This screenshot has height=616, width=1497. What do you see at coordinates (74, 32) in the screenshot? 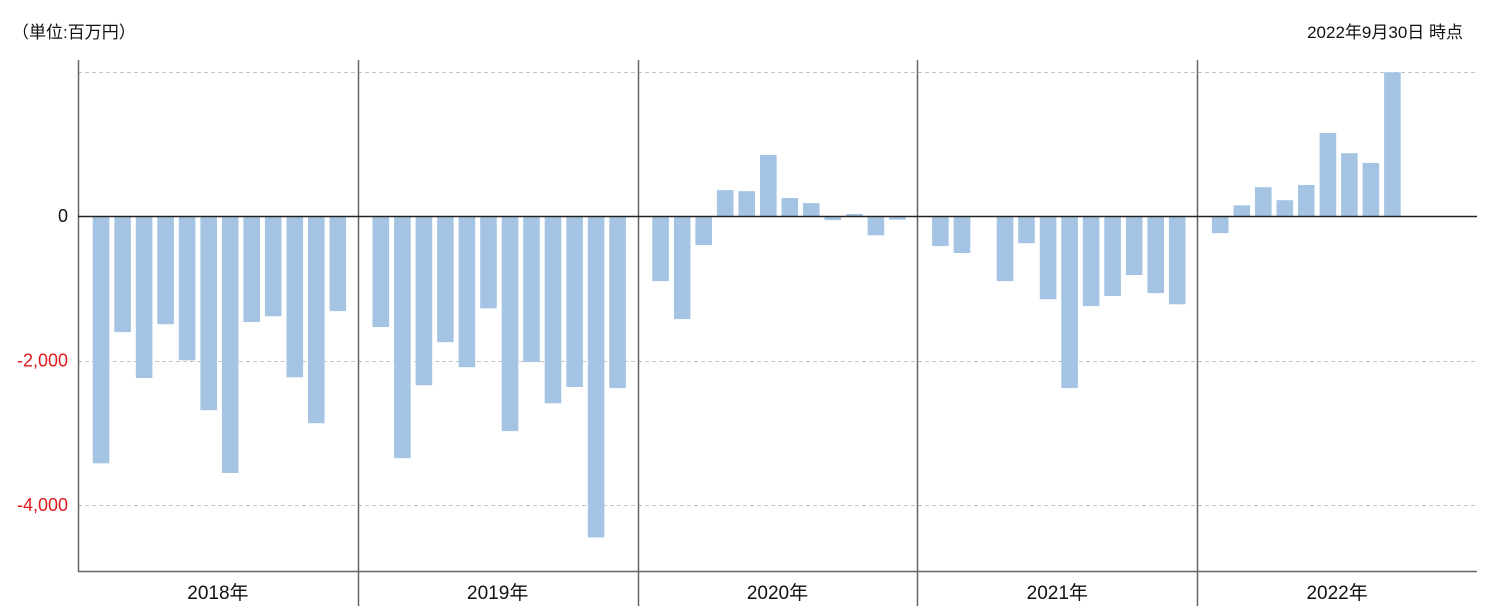
I see `unit-label: （単位:百万円）` at bounding box center [74, 32].